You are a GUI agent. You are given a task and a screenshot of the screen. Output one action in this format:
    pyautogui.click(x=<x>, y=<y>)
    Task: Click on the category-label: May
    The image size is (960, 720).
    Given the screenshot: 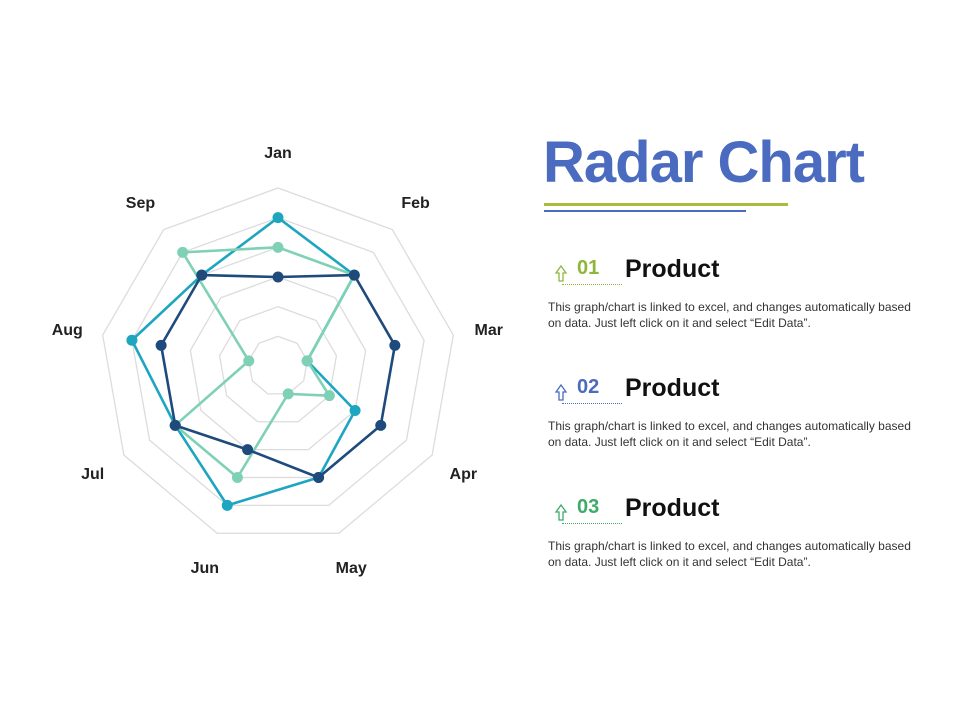 What is the action you would take?
    pyautogui.click(x=351, y=568)
    